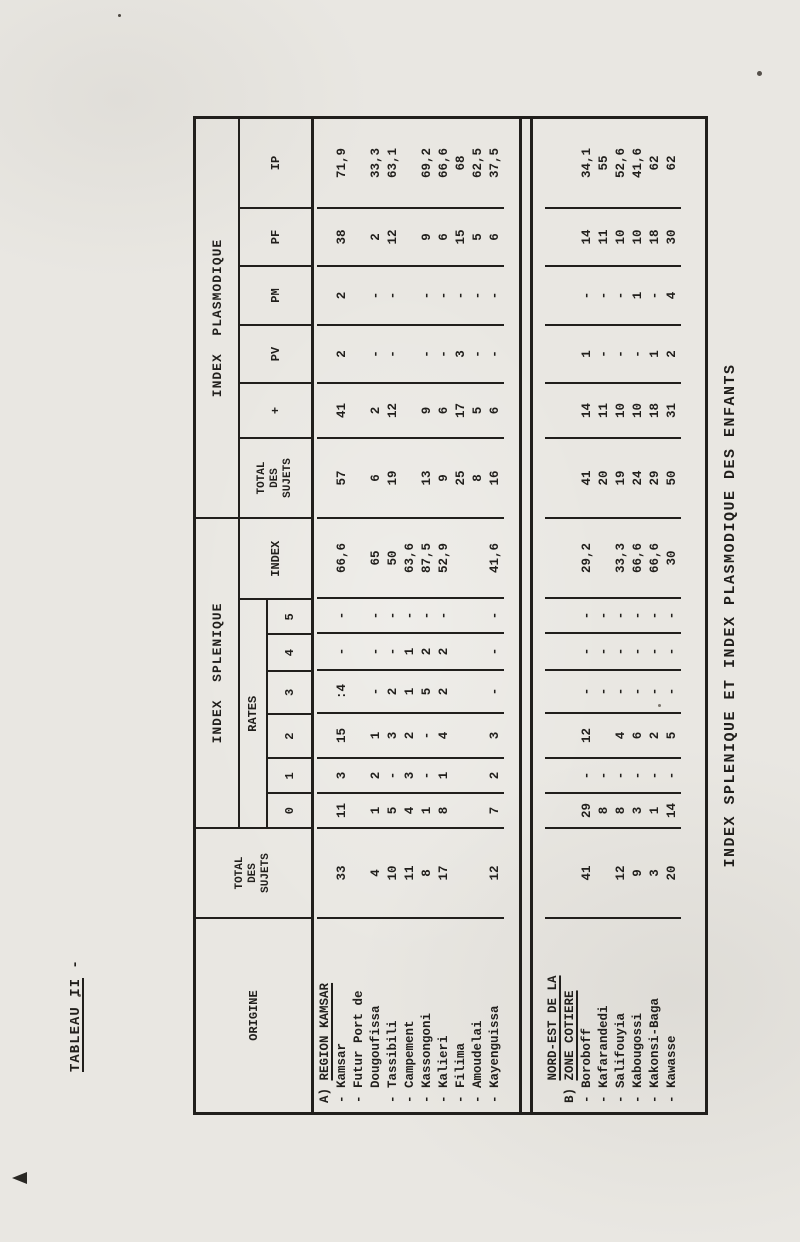 The width and height of the screenshot is (800, 1242). Describe the element at coordinates (342, 615) in the screenshot. I see `table-row: - Kamsar 33 11 3 15:4- -66,6 57 41 2 2 38 71,9` at that location.